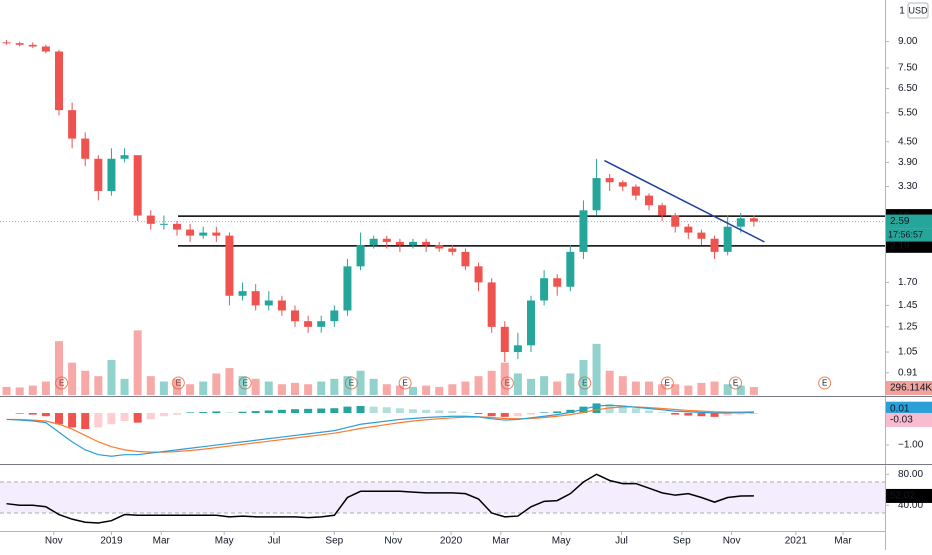  Describe the element at coordinates (796, 541) in the screenshot. I see `x-tick-label: 2021` at that location.